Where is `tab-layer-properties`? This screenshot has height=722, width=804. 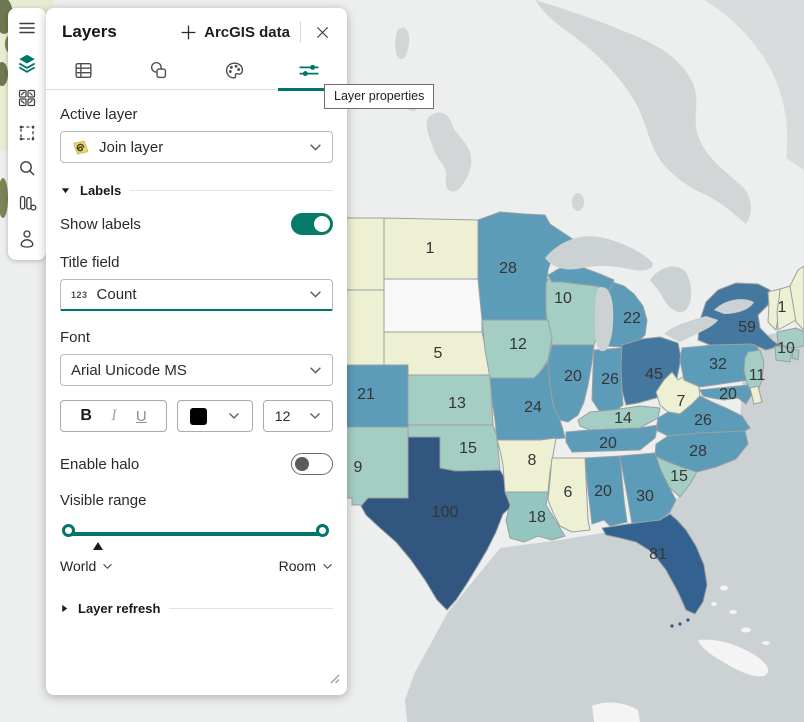 tab-layer-properties is located at coordinates (309, 70).